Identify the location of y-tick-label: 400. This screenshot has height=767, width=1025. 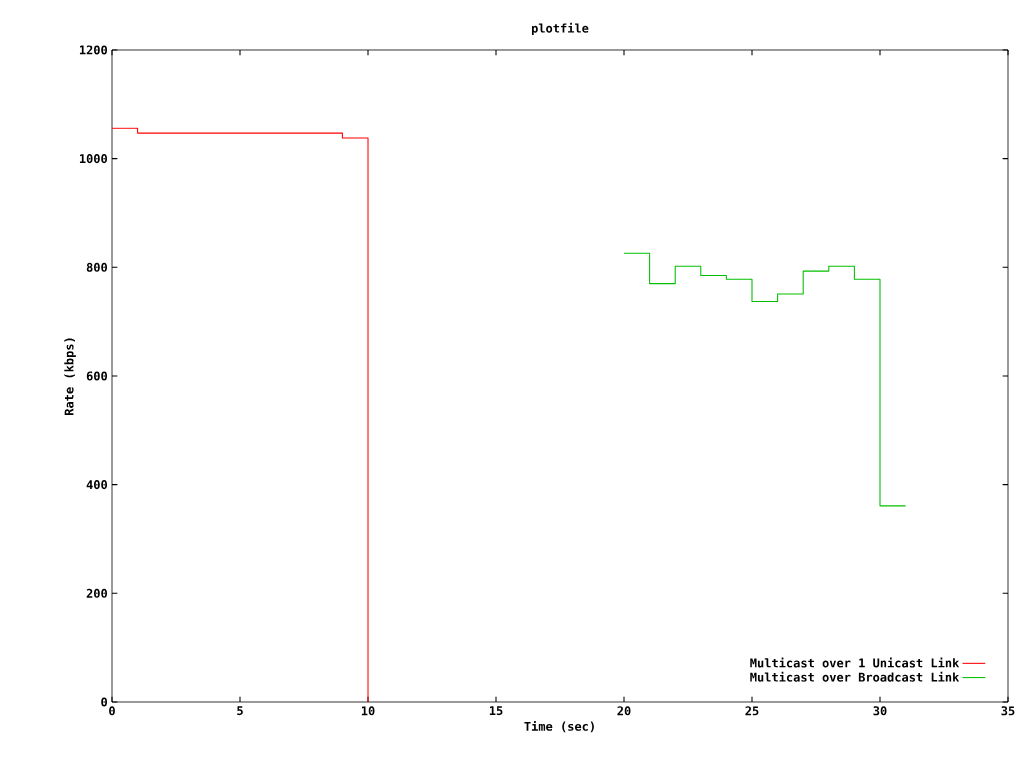
(97, 485).